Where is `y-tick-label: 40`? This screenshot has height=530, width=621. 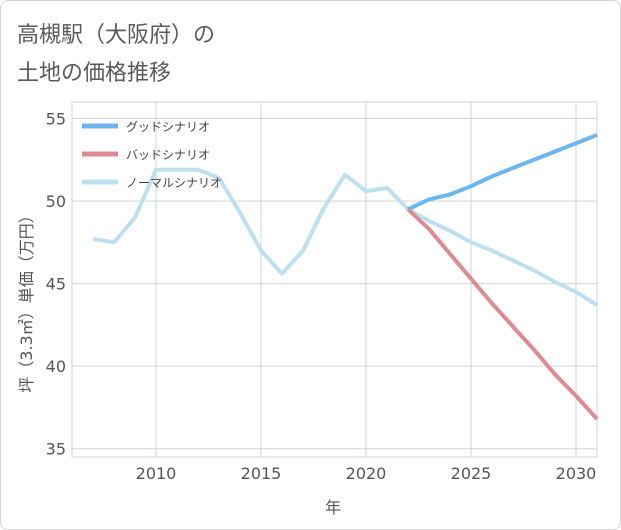
y-tick-label: 40 is located at coordinates (56, 366).